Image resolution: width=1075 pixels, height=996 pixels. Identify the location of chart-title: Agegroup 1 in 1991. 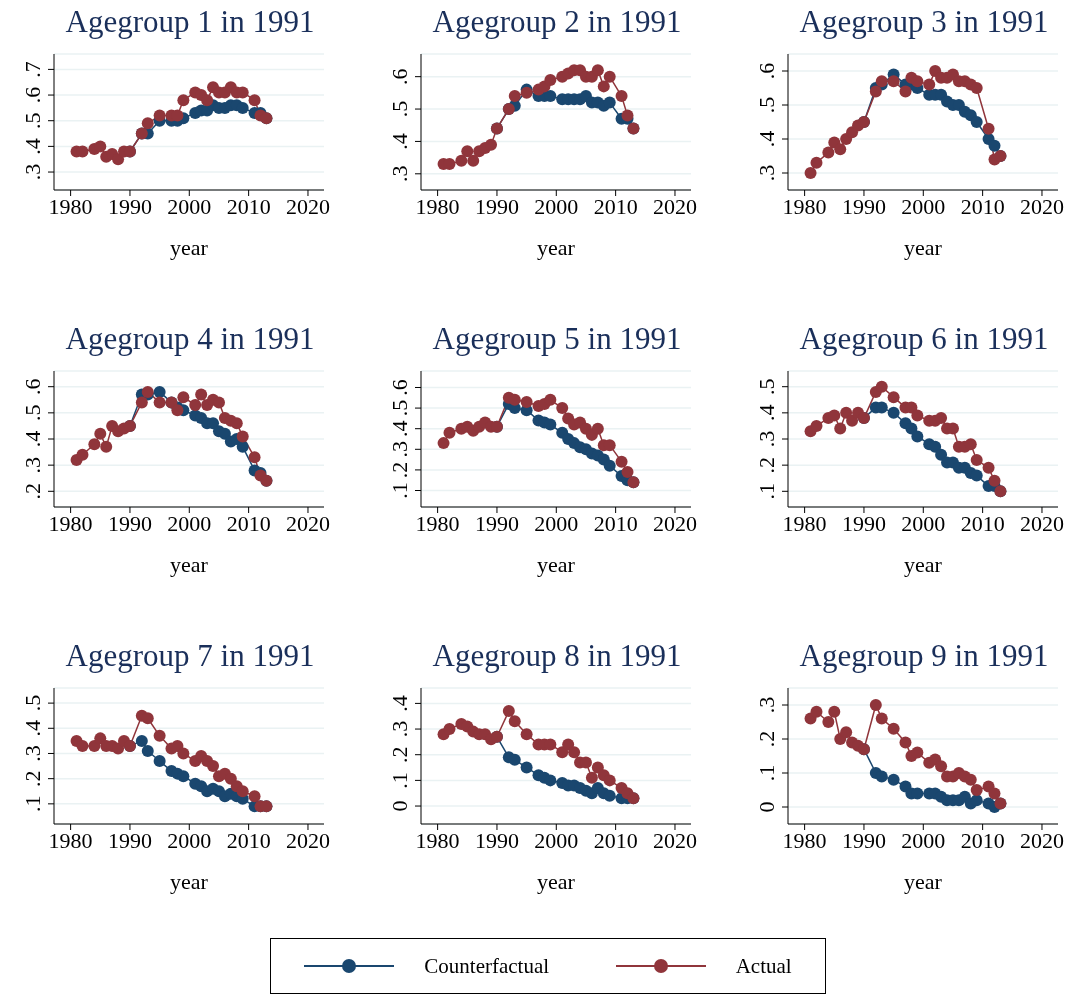
(190, 22).